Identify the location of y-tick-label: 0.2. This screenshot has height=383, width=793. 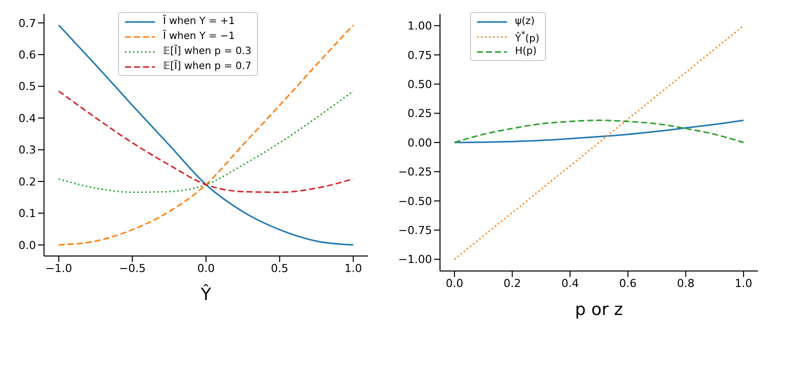
(27, 181).